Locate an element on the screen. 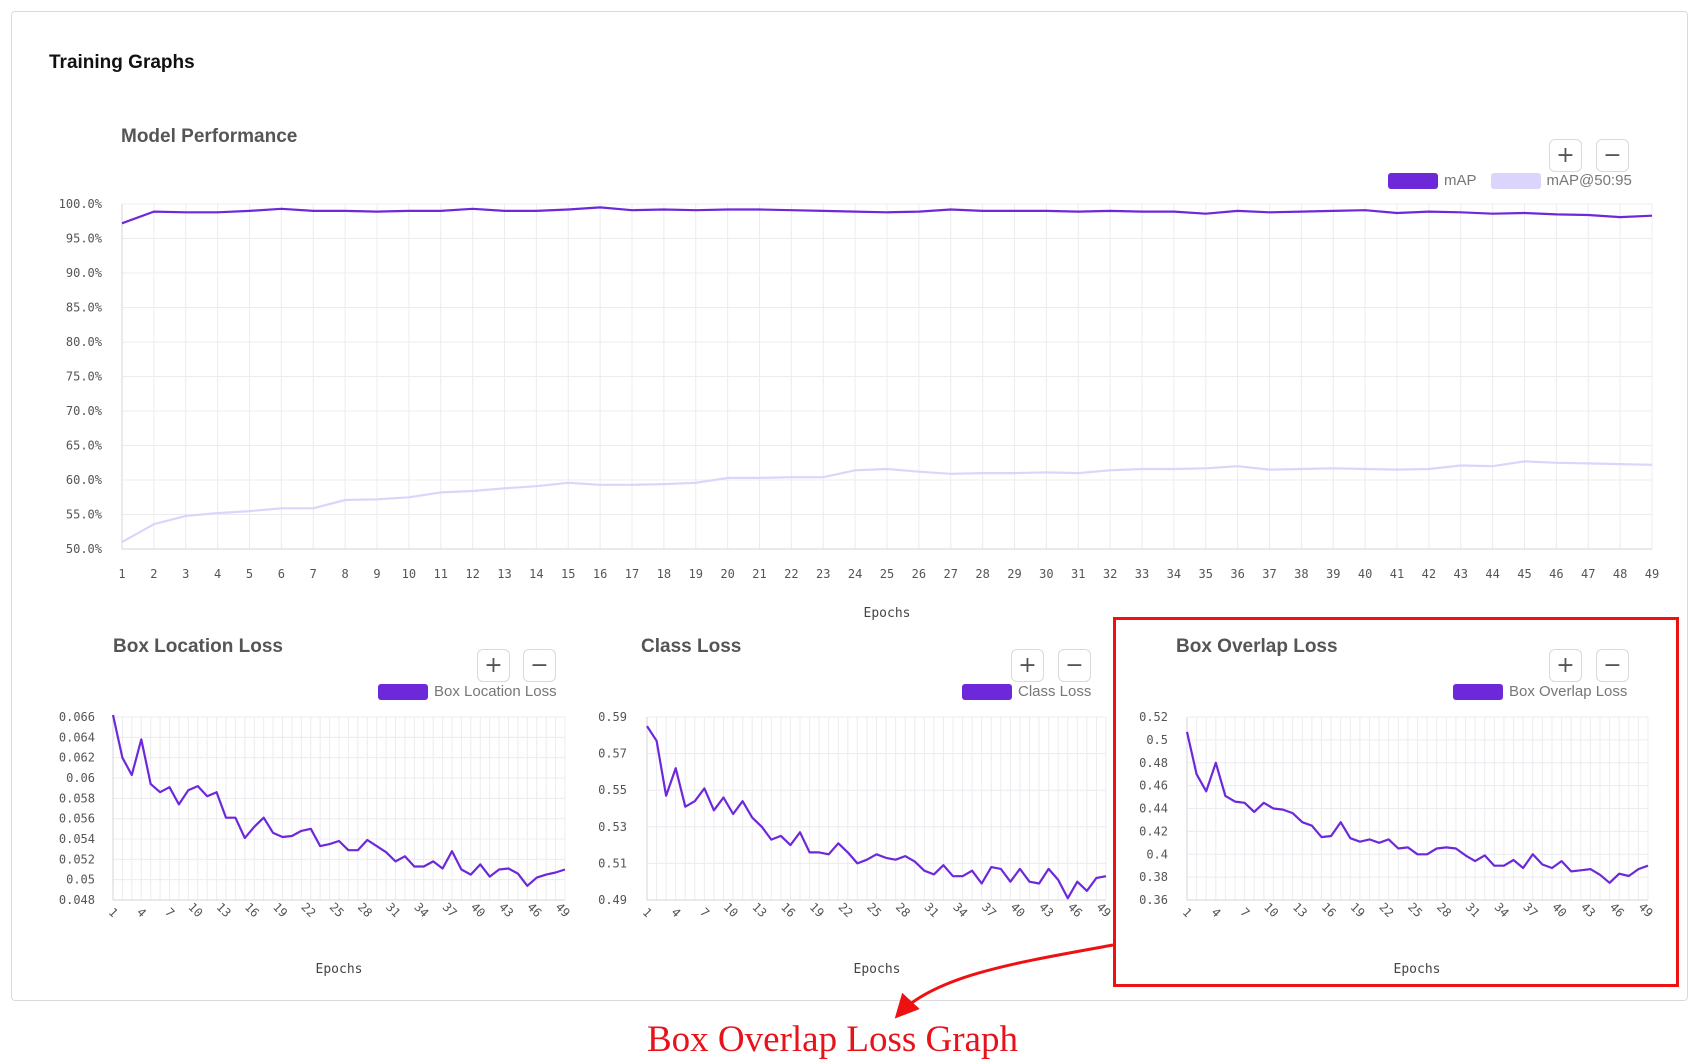  x-tick-label: 48 is located at coordinates (1620, 574).